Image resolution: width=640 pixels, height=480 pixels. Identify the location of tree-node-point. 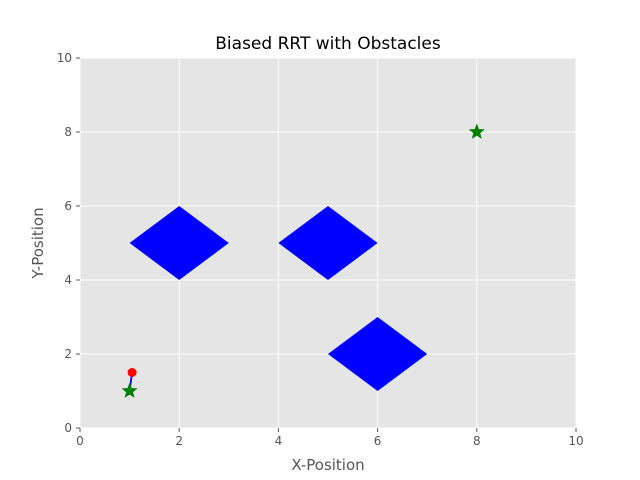
(132, 372).